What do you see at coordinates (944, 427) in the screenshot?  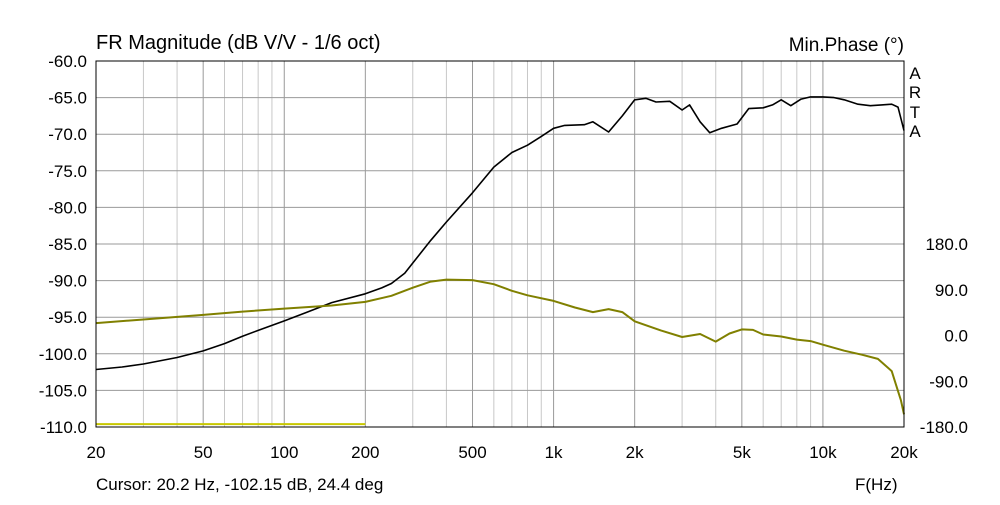 I see `y2-tick-label: -180.0` at bounding box center [944, 427].